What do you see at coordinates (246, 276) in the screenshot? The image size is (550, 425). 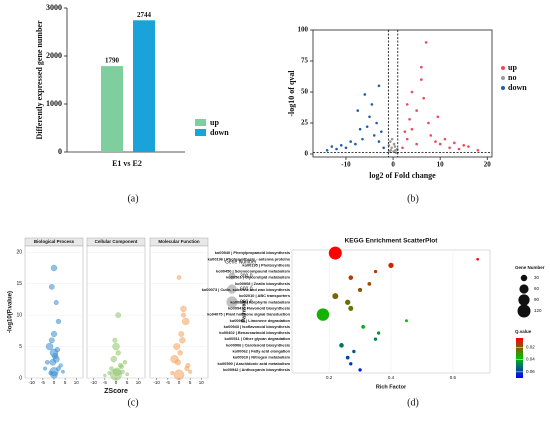 I see `legend-label: 300.0` at bounding box center [246, 276].